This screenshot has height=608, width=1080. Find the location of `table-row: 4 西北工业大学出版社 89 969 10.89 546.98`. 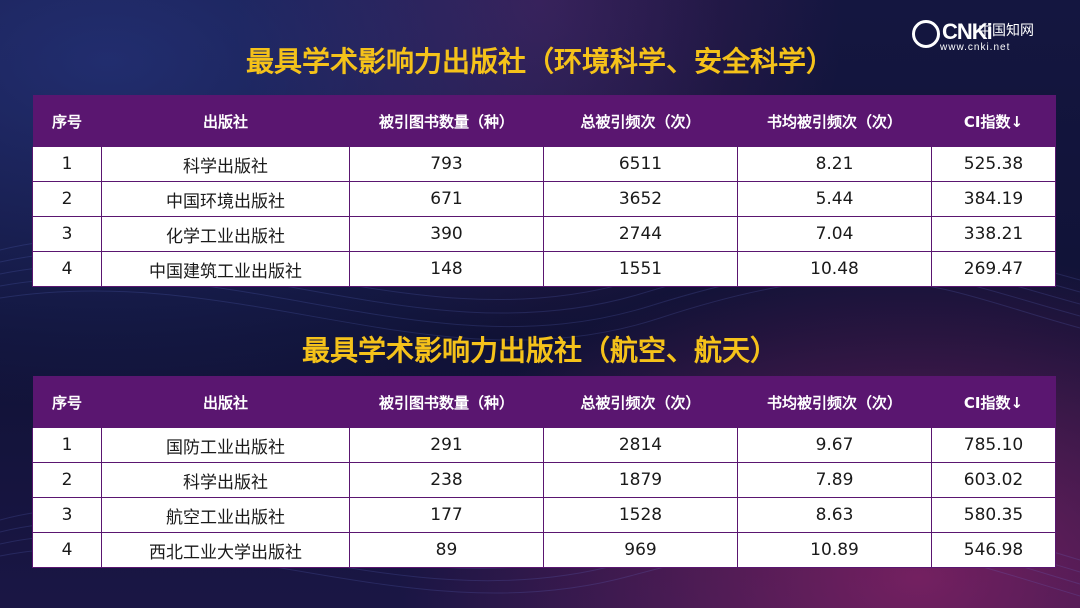

table-row: 4 西北工业大学出版社 89 969 10.89 546.98 is located at coordinates (544, 550).